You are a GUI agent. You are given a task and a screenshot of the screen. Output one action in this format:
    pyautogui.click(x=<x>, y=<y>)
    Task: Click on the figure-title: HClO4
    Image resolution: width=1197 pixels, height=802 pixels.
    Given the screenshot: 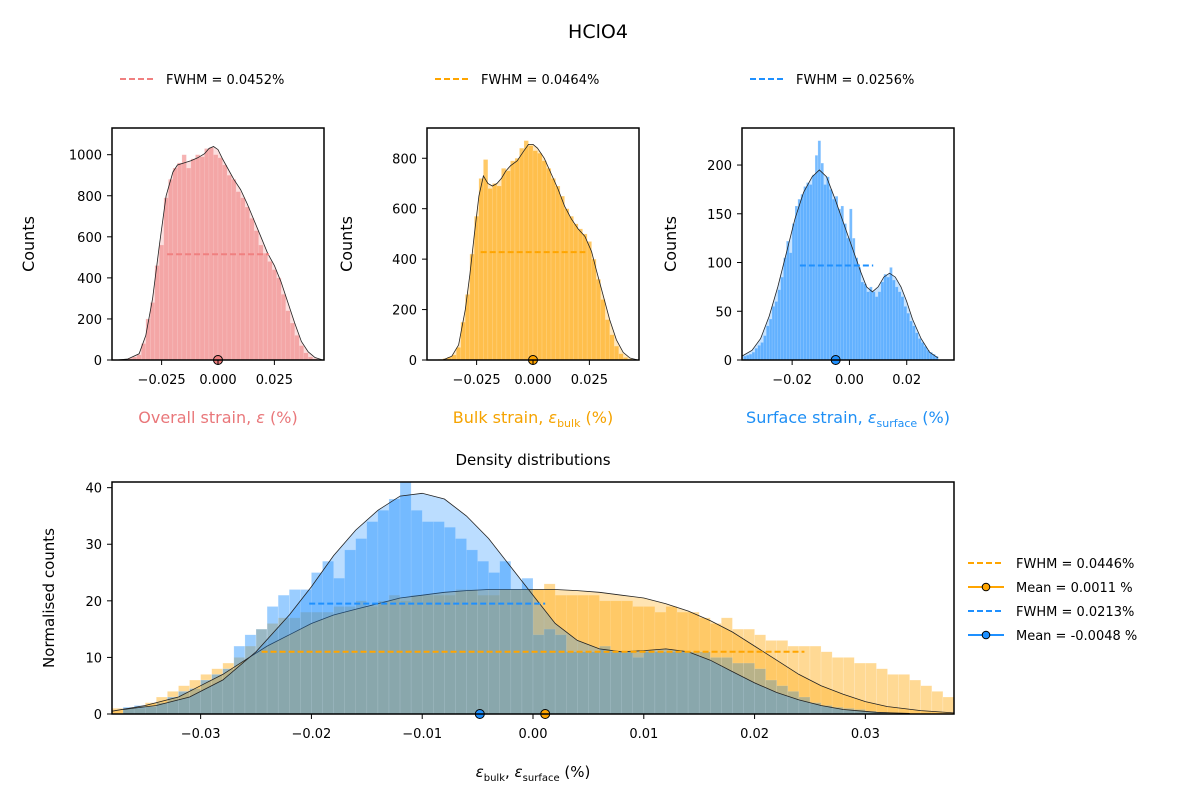 What is the action you would take?
    pyautogui.click(x=598, y=32)
    